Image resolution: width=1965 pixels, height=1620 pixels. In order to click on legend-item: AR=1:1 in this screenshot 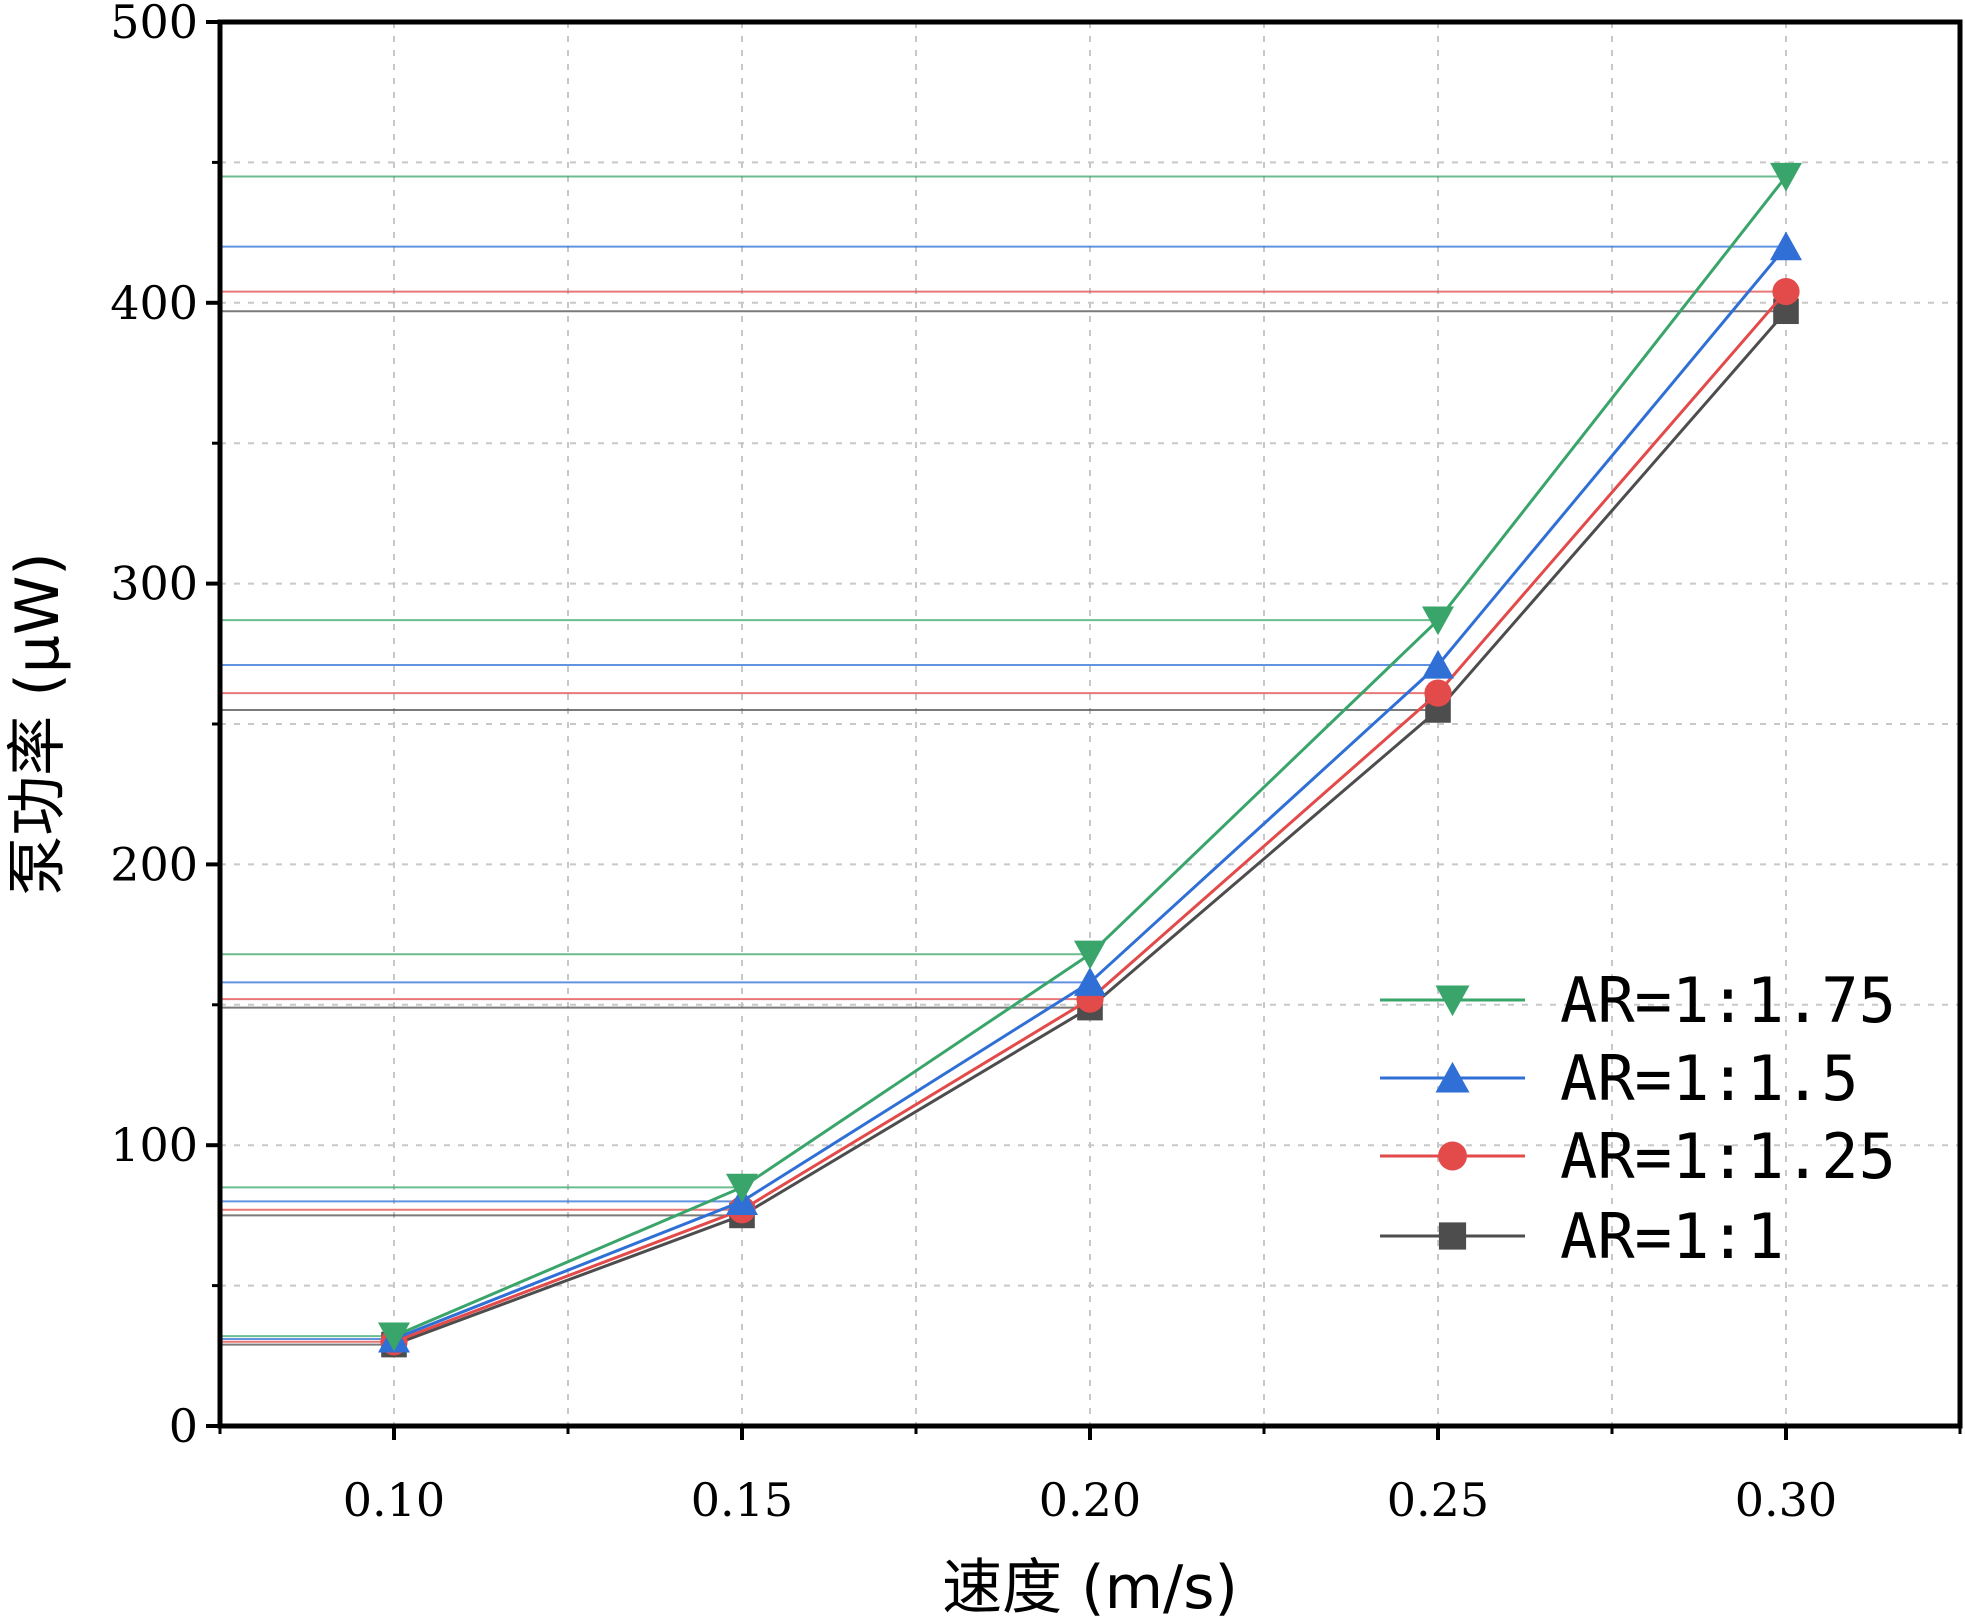, I will do `click(1582, 1236)`.